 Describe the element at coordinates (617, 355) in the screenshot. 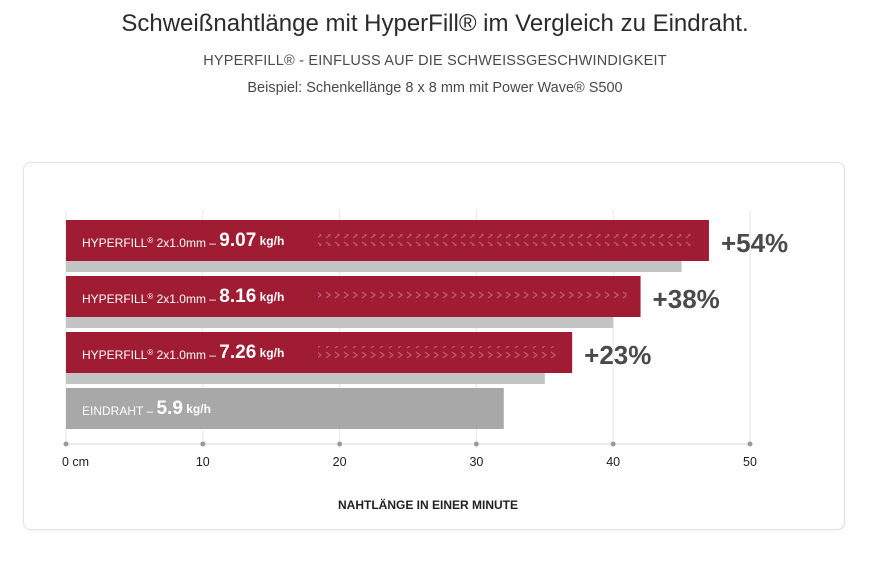

I see `gain-label: +23%` at that location.